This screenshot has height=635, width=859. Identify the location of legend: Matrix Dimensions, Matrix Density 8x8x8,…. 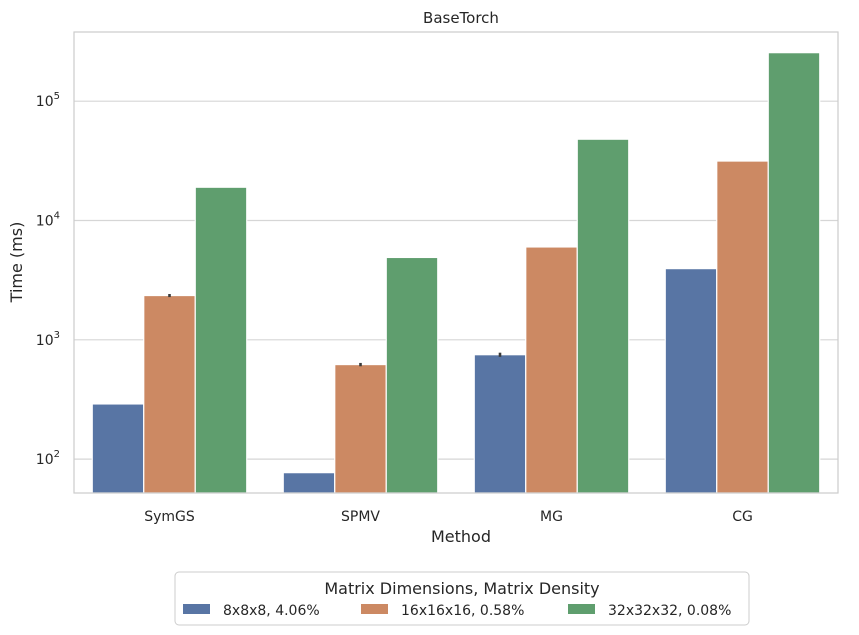
(462, 598).